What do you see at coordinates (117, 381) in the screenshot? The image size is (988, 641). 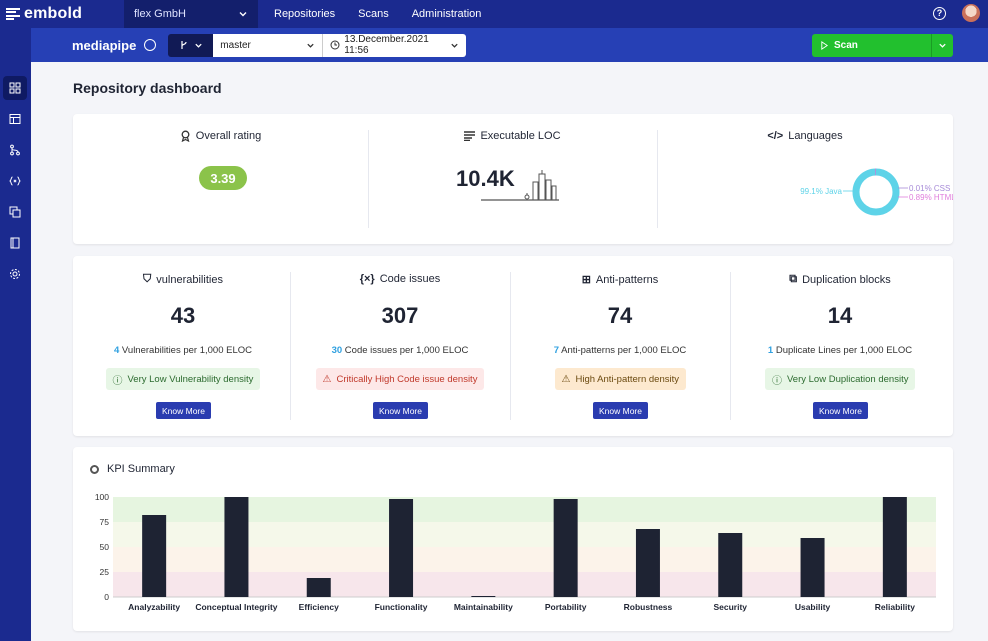 I see `info-icon: ⓘ` at bounding box center [117, 381].